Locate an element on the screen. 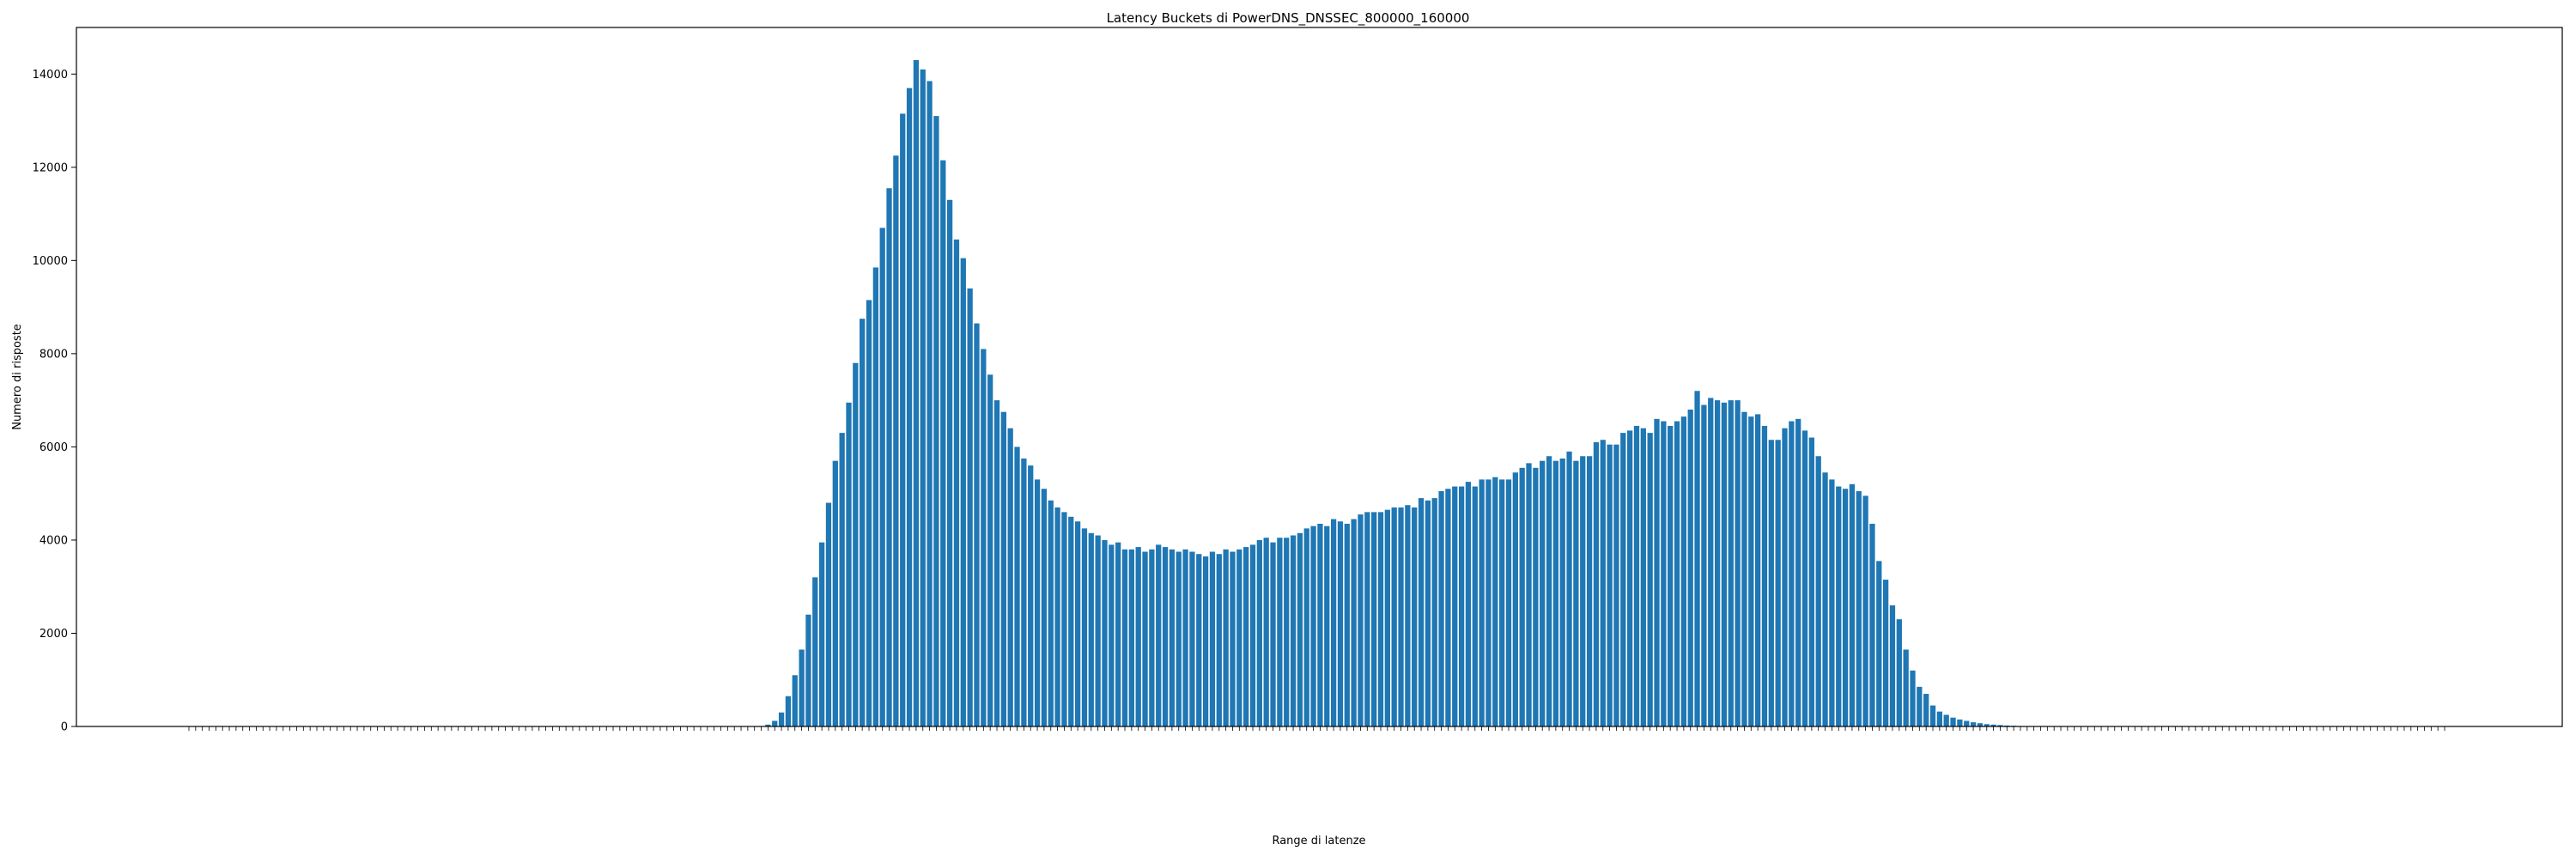 The width and height of the screenshot is (2576, 863). y-tick-label: 6000 is located at coordinates (53, 447).